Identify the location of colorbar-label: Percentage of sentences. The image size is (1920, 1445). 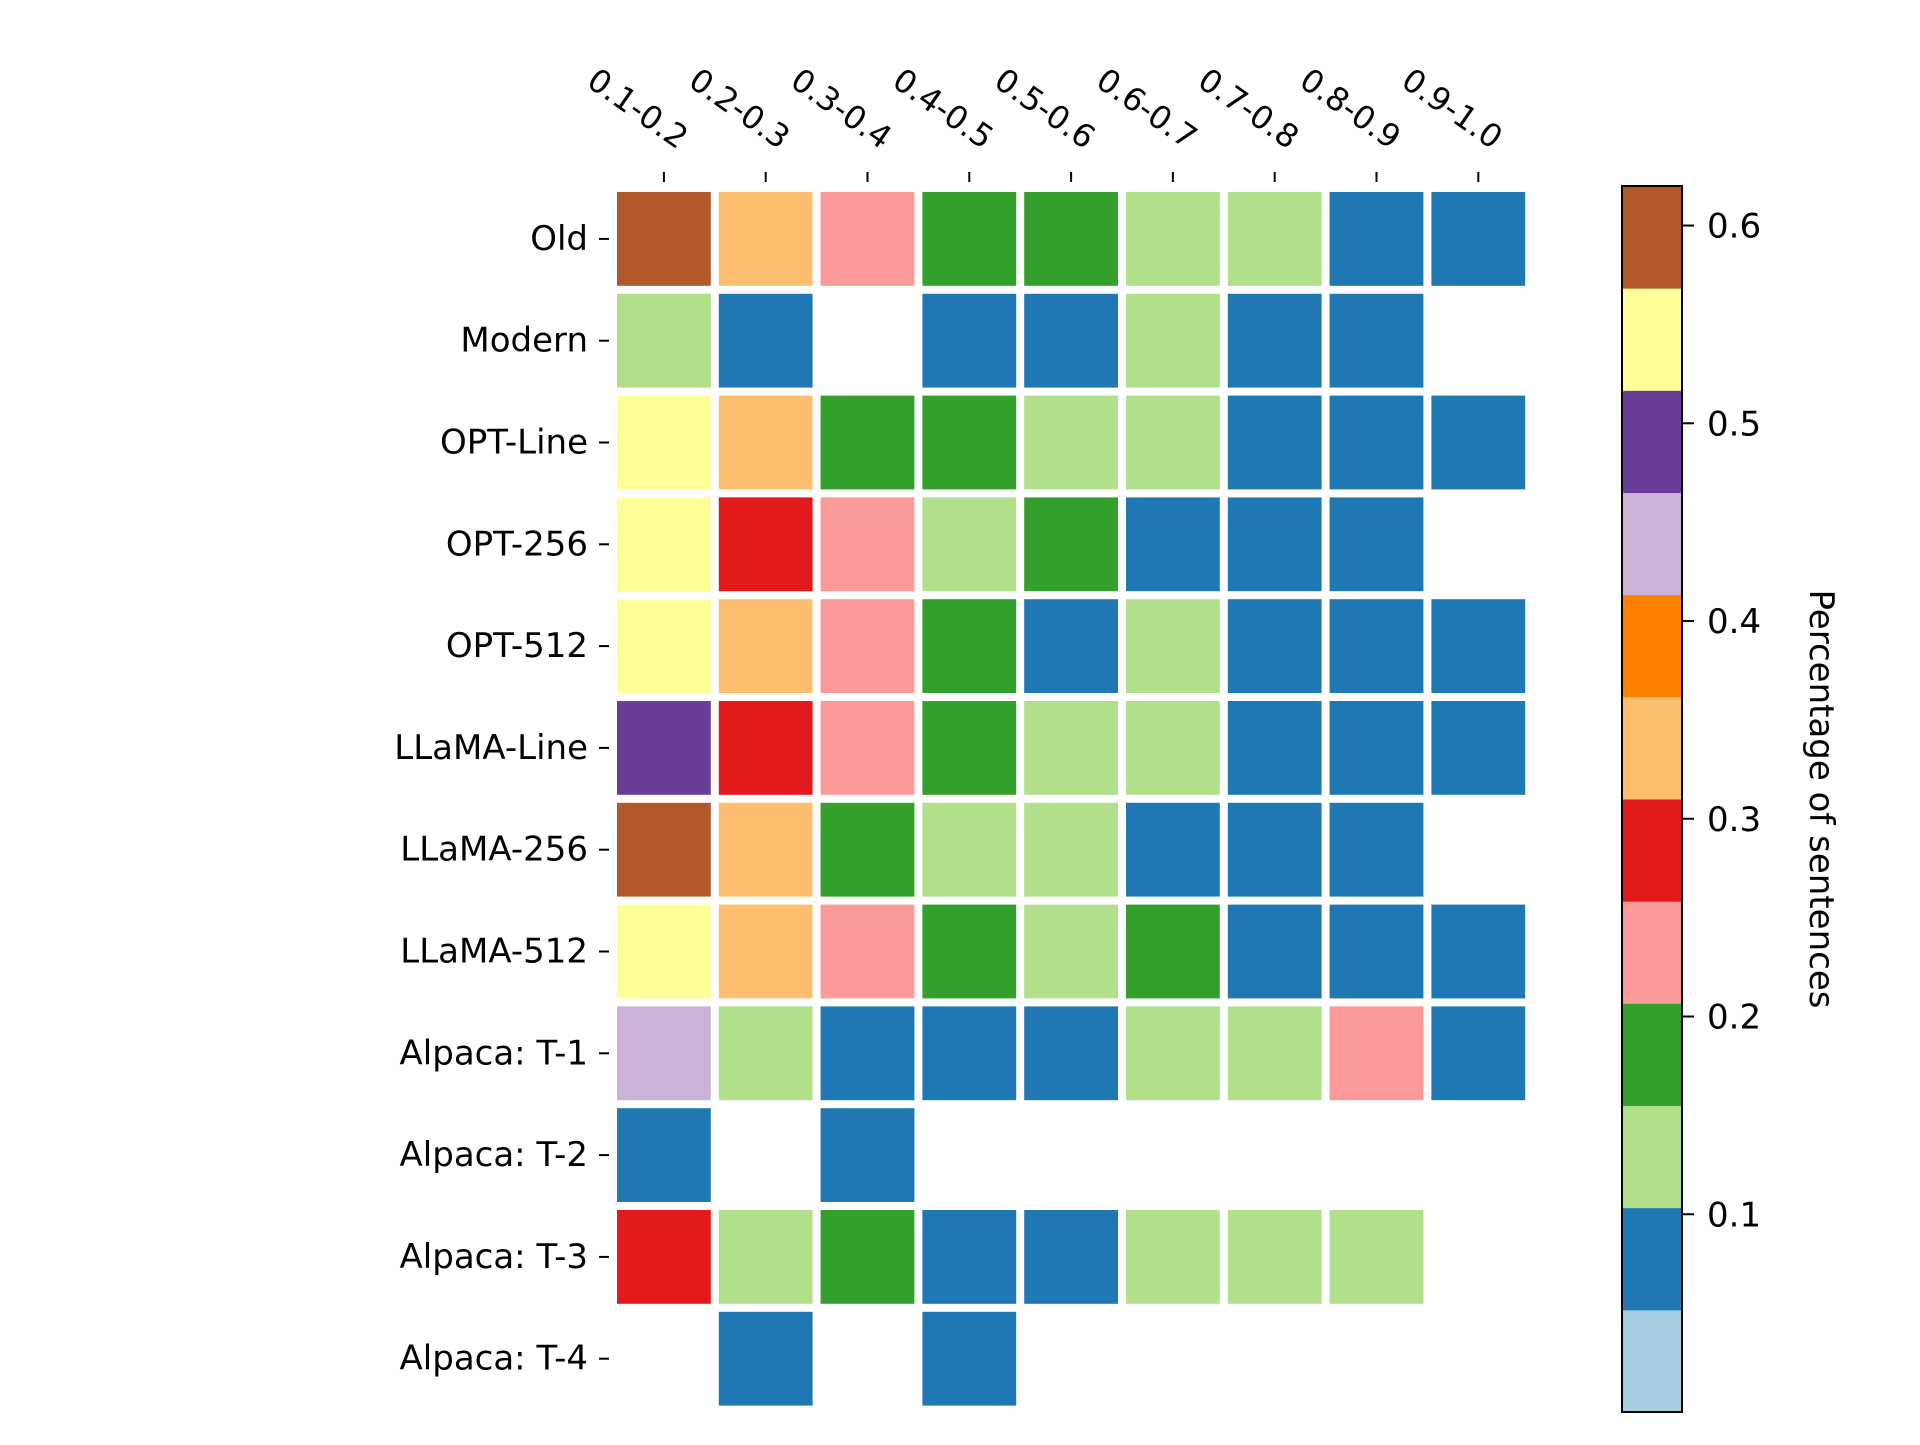
(1821, 799).